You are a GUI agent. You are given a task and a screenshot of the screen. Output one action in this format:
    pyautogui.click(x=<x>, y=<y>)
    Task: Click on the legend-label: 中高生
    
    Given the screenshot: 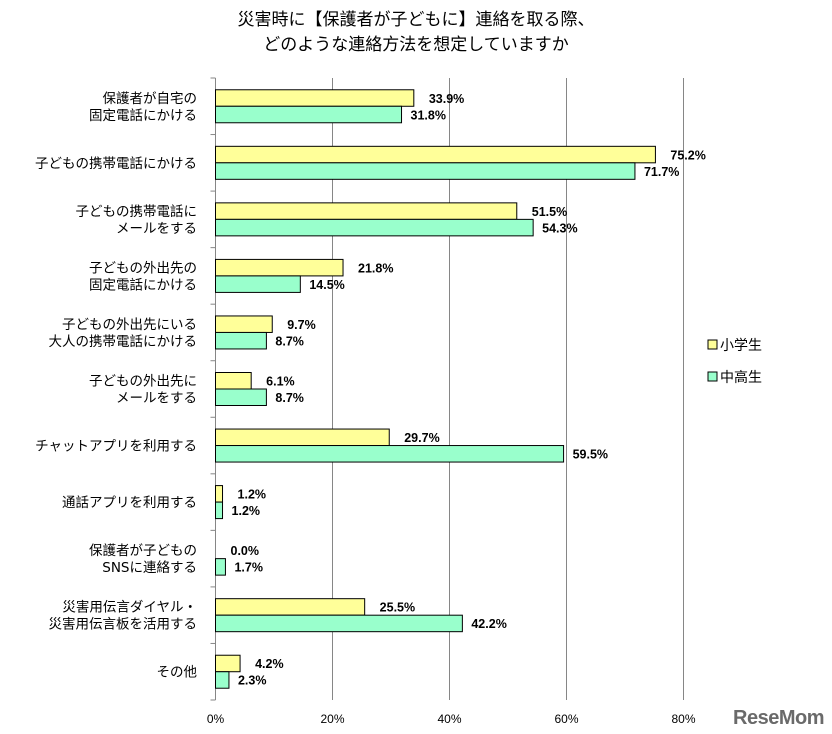 What is the action you would take?
    pyautogui.click(x=741, y=377)
    